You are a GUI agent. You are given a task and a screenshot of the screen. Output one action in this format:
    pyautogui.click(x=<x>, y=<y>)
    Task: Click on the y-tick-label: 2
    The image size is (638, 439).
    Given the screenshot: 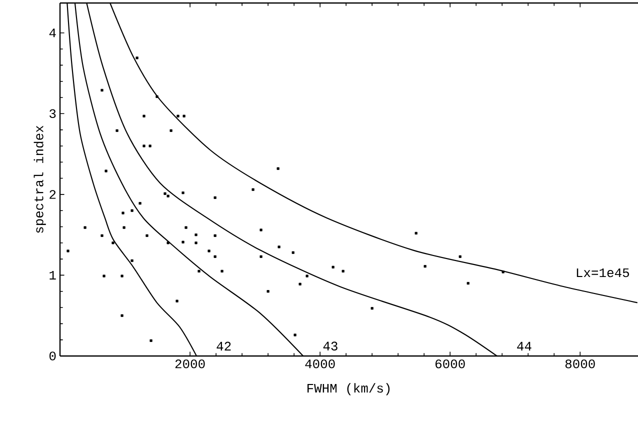 What is the action you would take?
    pyautogui.click(x=53, y=194)
    